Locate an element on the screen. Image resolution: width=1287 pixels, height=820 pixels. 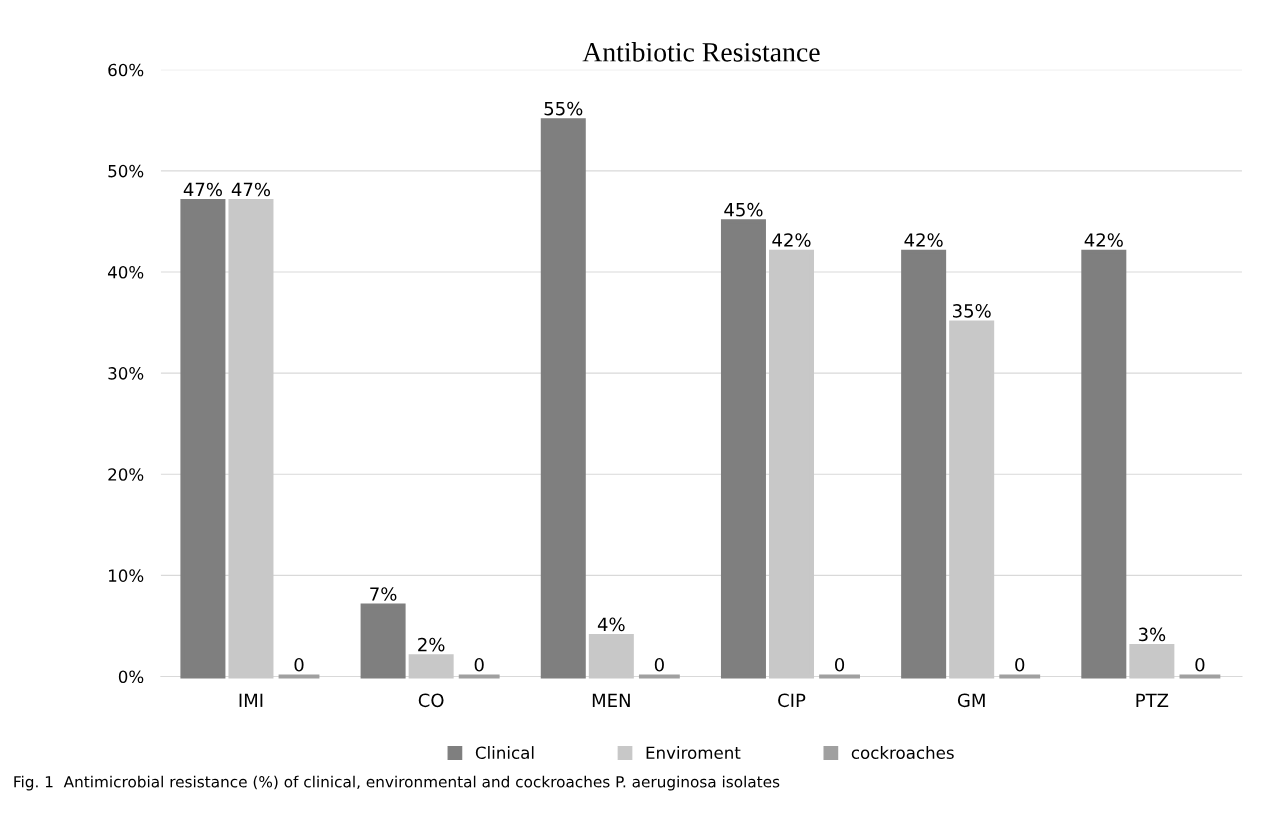
caption: Fig. 1 Antimicrobial resistance (%) of clinical, environmental and cockroaches P. aeruginosa isolates is located at coordinates (397, 783).